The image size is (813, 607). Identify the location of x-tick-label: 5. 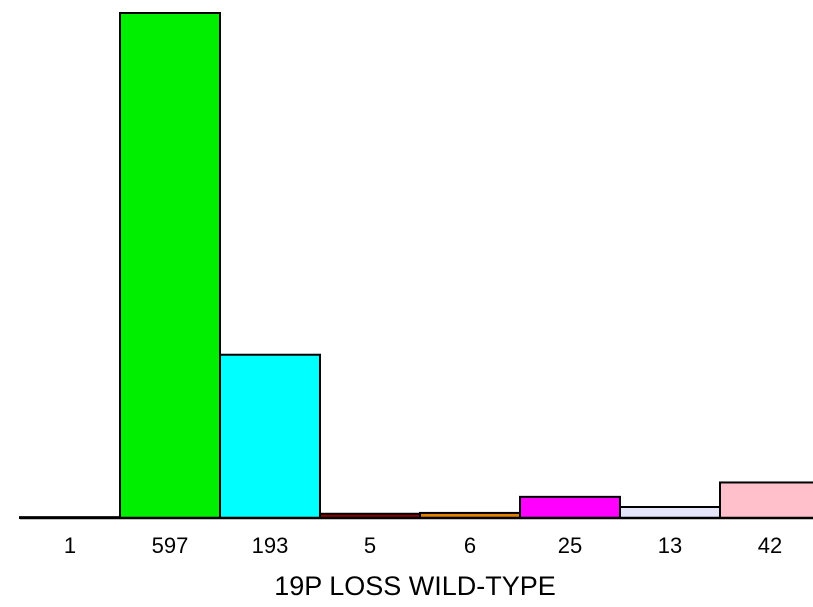
(370, 545).